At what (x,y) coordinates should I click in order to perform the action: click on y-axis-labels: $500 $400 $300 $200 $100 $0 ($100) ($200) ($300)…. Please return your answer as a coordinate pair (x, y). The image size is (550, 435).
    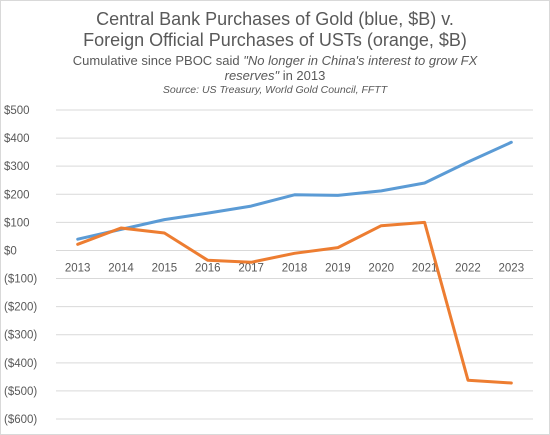
    Looking at the image, I should click on (20, 265).